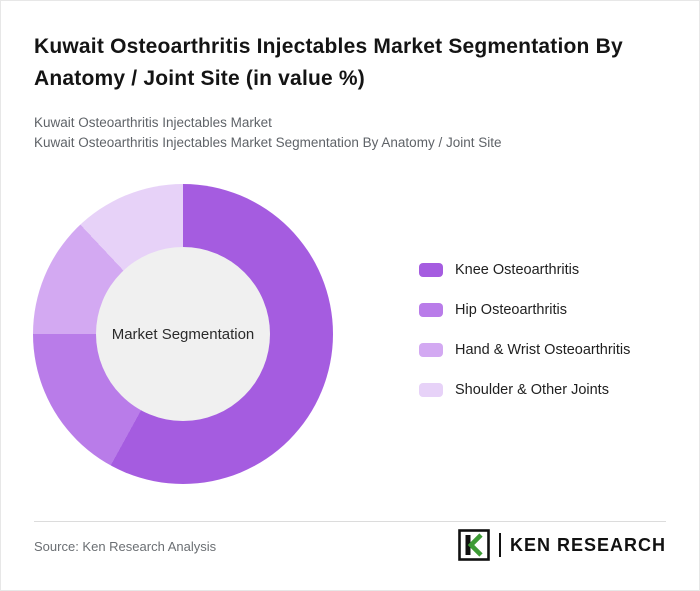 This screenshot has width=700, height=591. I want to click on legend-item: Hip Osteoarthritis, so click(524, 310).